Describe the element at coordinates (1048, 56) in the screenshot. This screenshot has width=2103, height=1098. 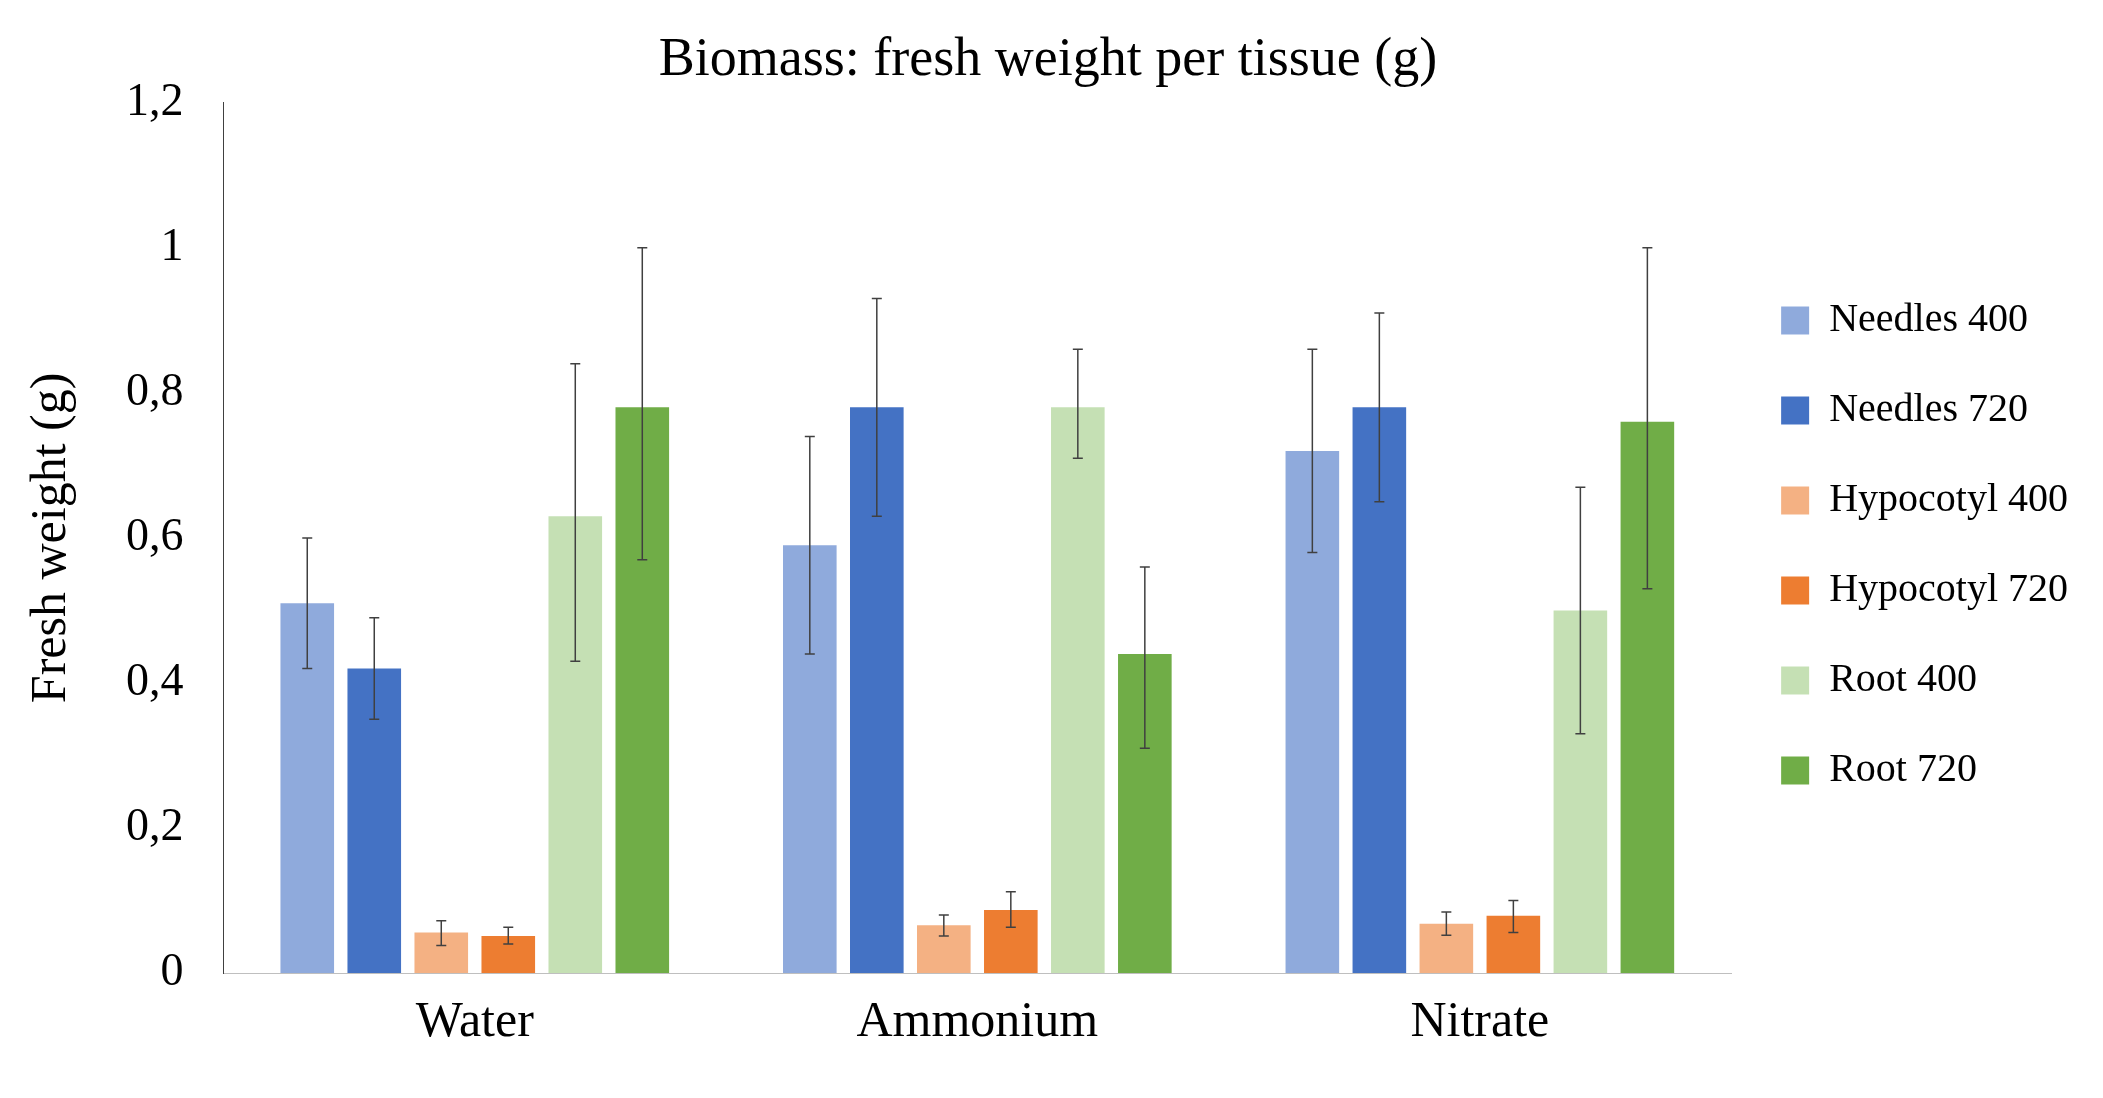
I see `chart-title: Biomass: fresh weight per tissue (g)` at that location.